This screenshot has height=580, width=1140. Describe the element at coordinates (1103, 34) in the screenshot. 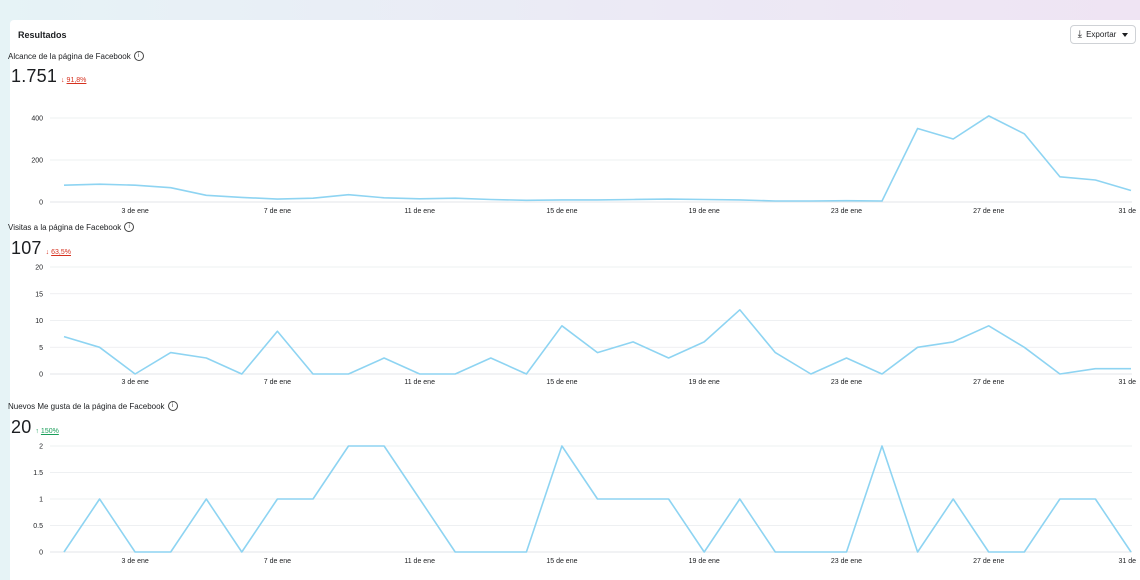

I see `export-button: ⤓ Exportar` at that location.